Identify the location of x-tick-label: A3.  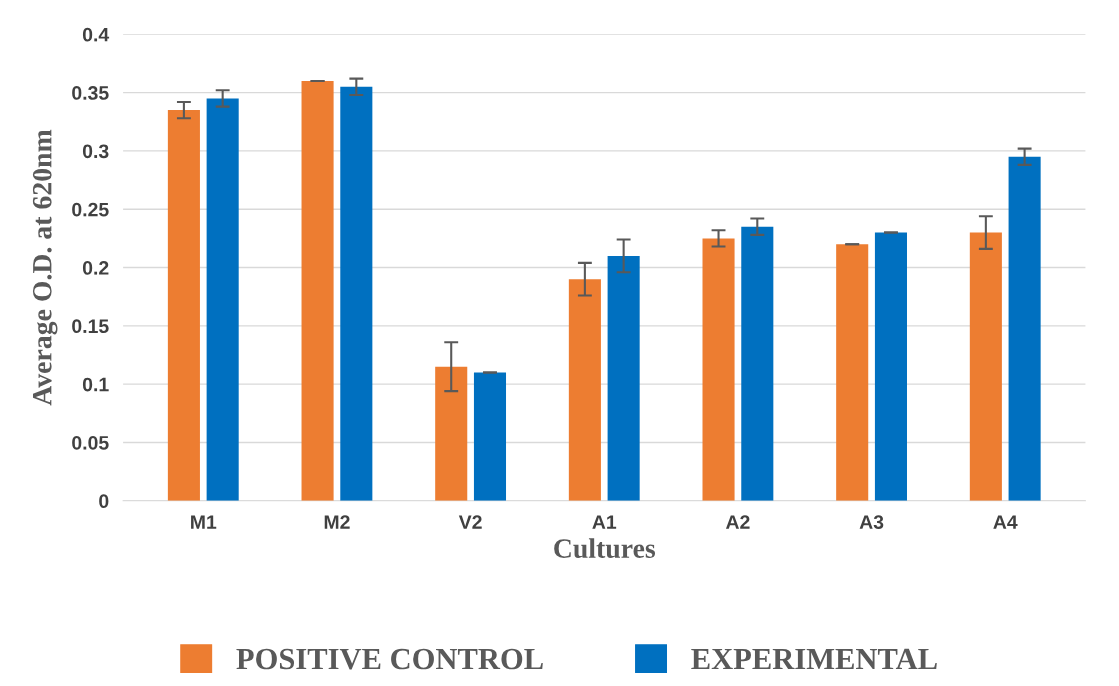
(871, 522).